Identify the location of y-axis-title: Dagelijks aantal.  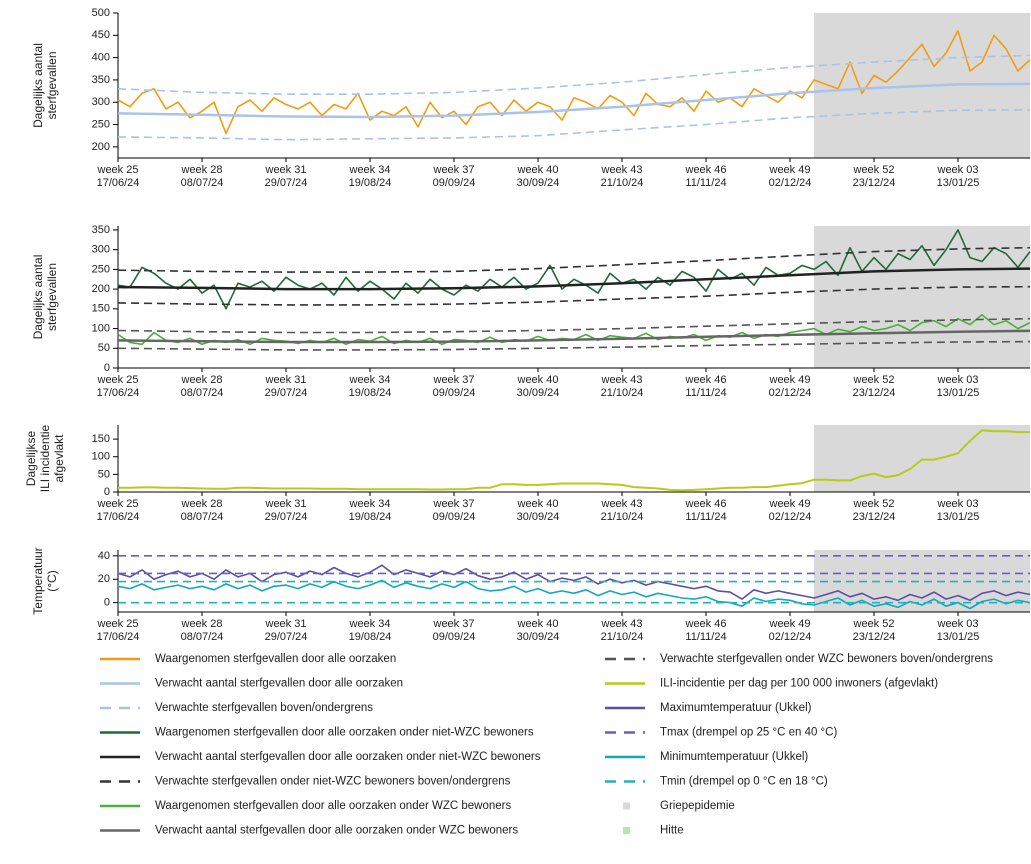
(38, 85).